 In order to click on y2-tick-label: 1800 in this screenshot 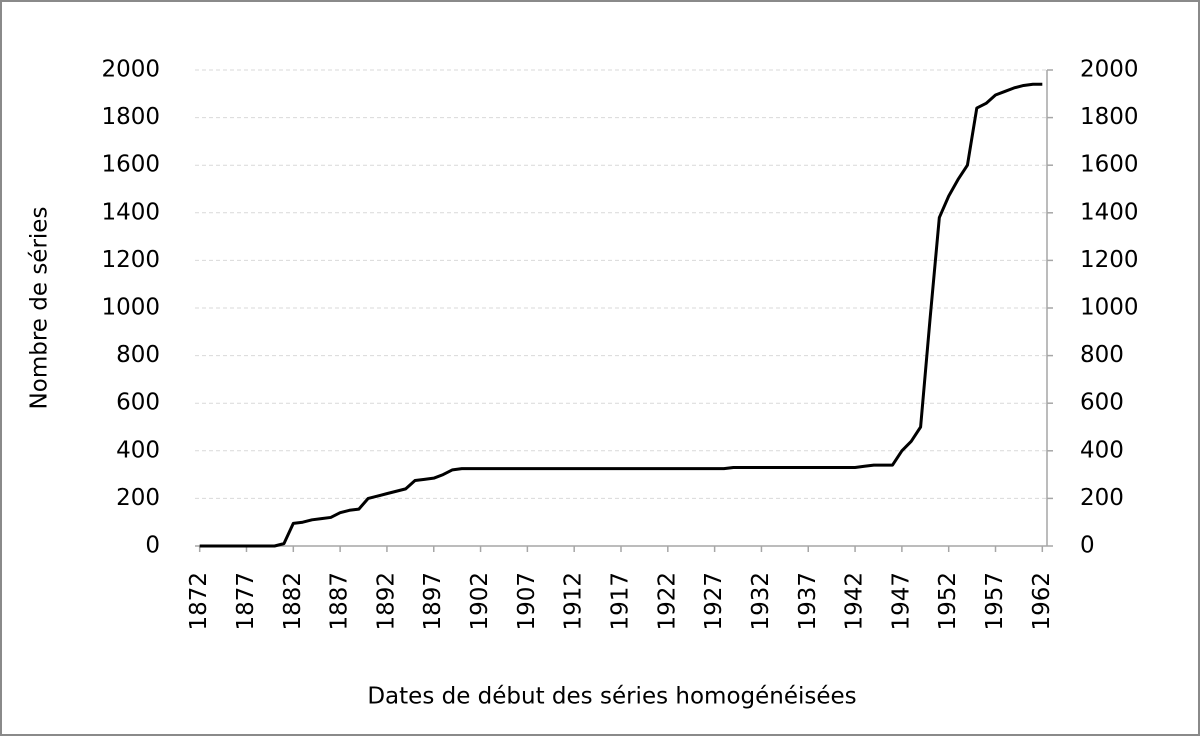, I will do `click(1109, 117)`.